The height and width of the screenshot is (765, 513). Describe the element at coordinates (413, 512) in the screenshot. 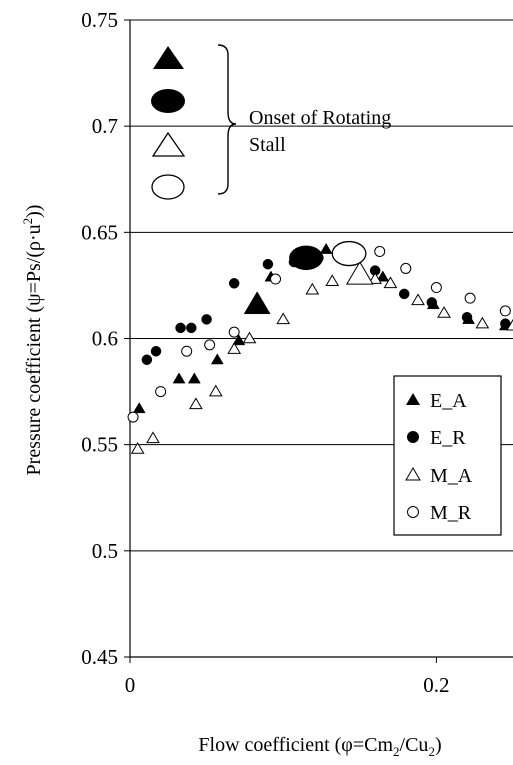

I see `open-circle-icon` at that location.